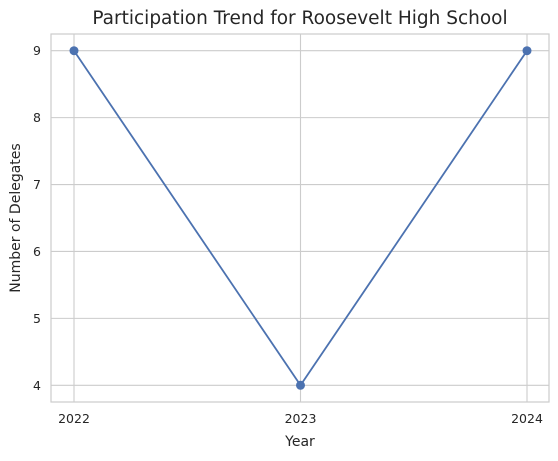  What do you see at coordinates (37, 184) in the screenshot?
I see `y-tick-label: 7` at bounding box center [37, 184].